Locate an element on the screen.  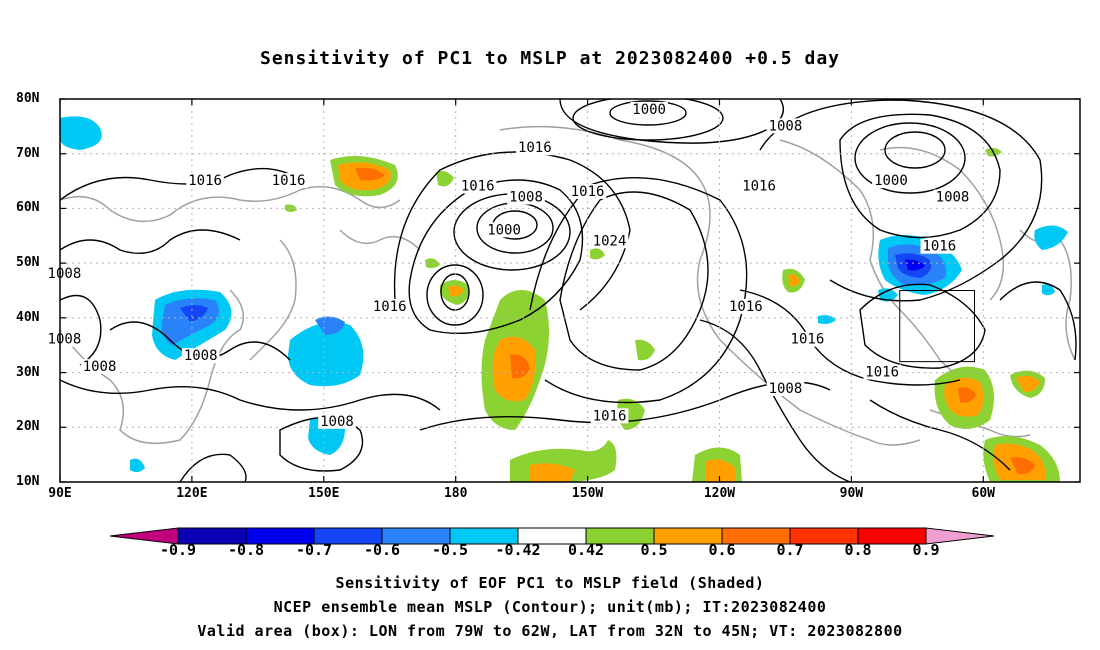
lon-label: 150W is located at coordinates (587, 493).